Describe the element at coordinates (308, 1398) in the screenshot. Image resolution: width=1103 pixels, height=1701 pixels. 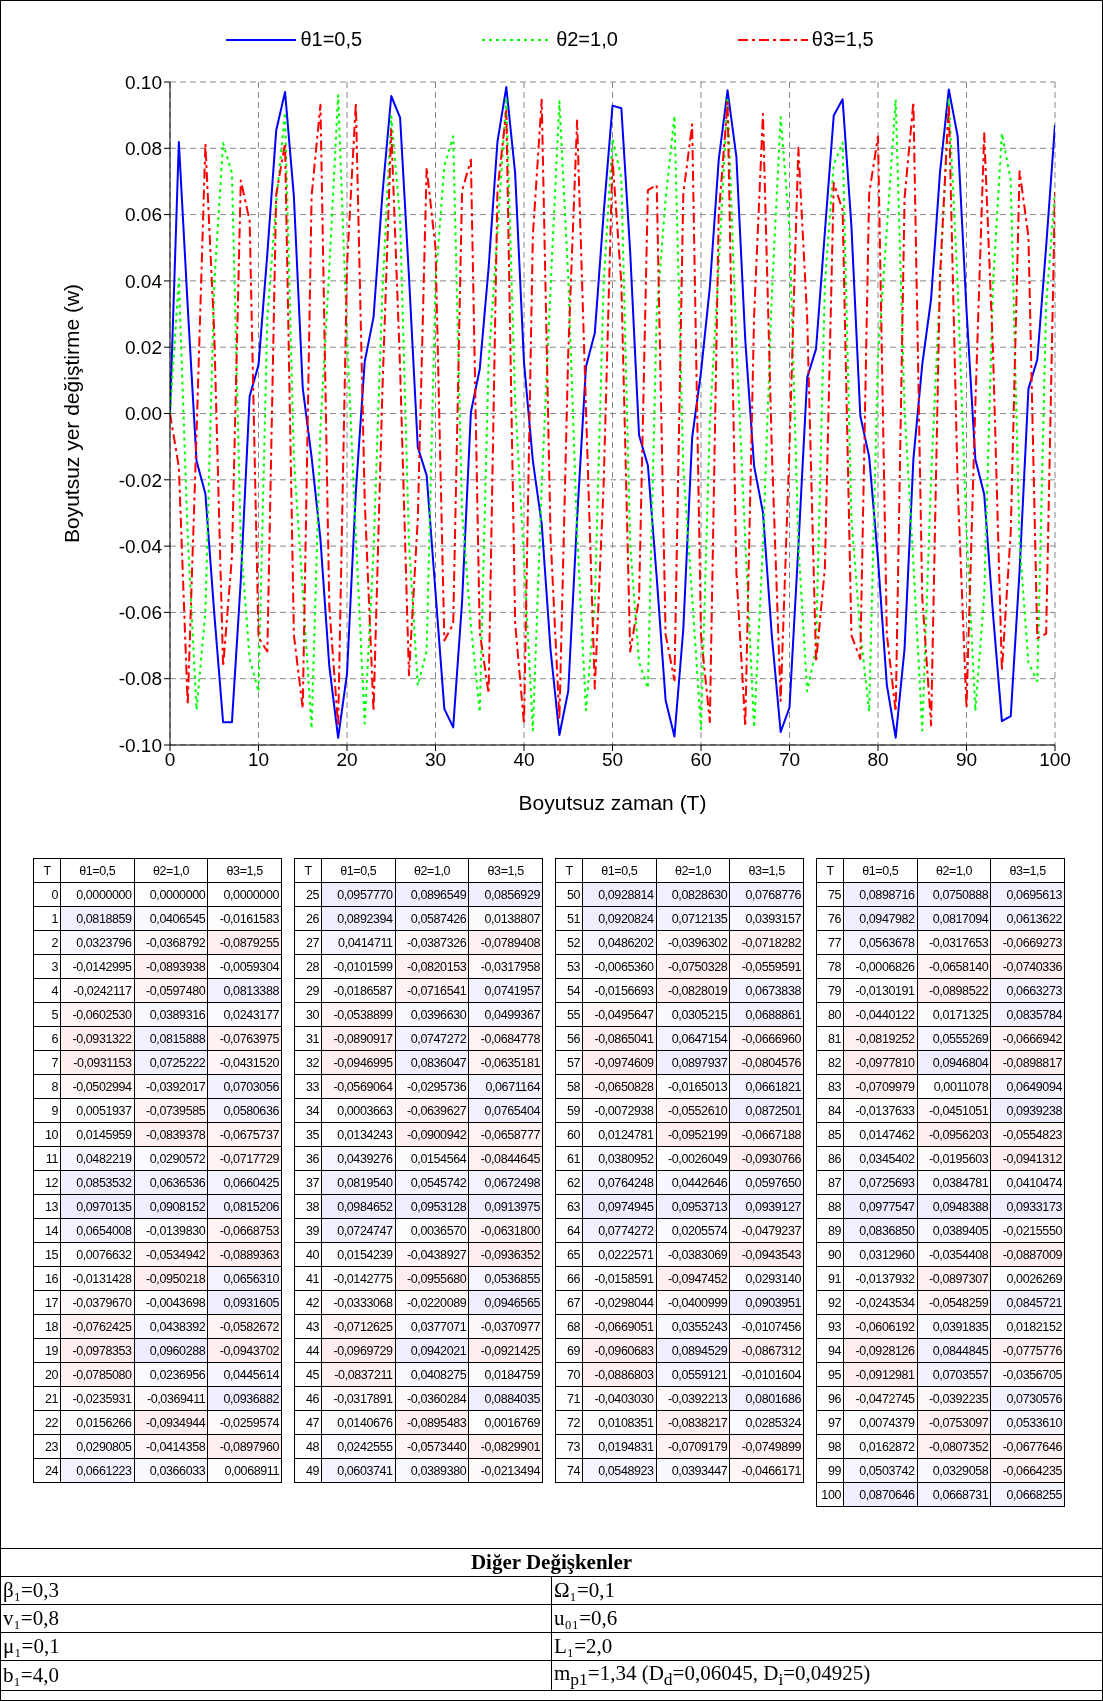
I see `y-tick-label: 46` at that location.